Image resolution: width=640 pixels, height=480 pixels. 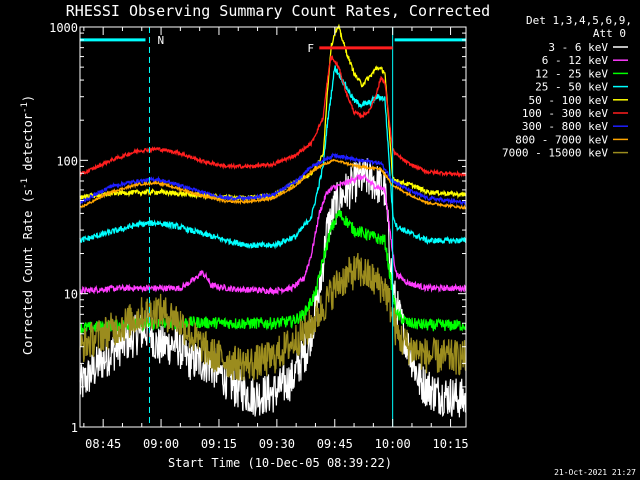 I want to click on f-marker-label: F, so click(x=310, y=48).